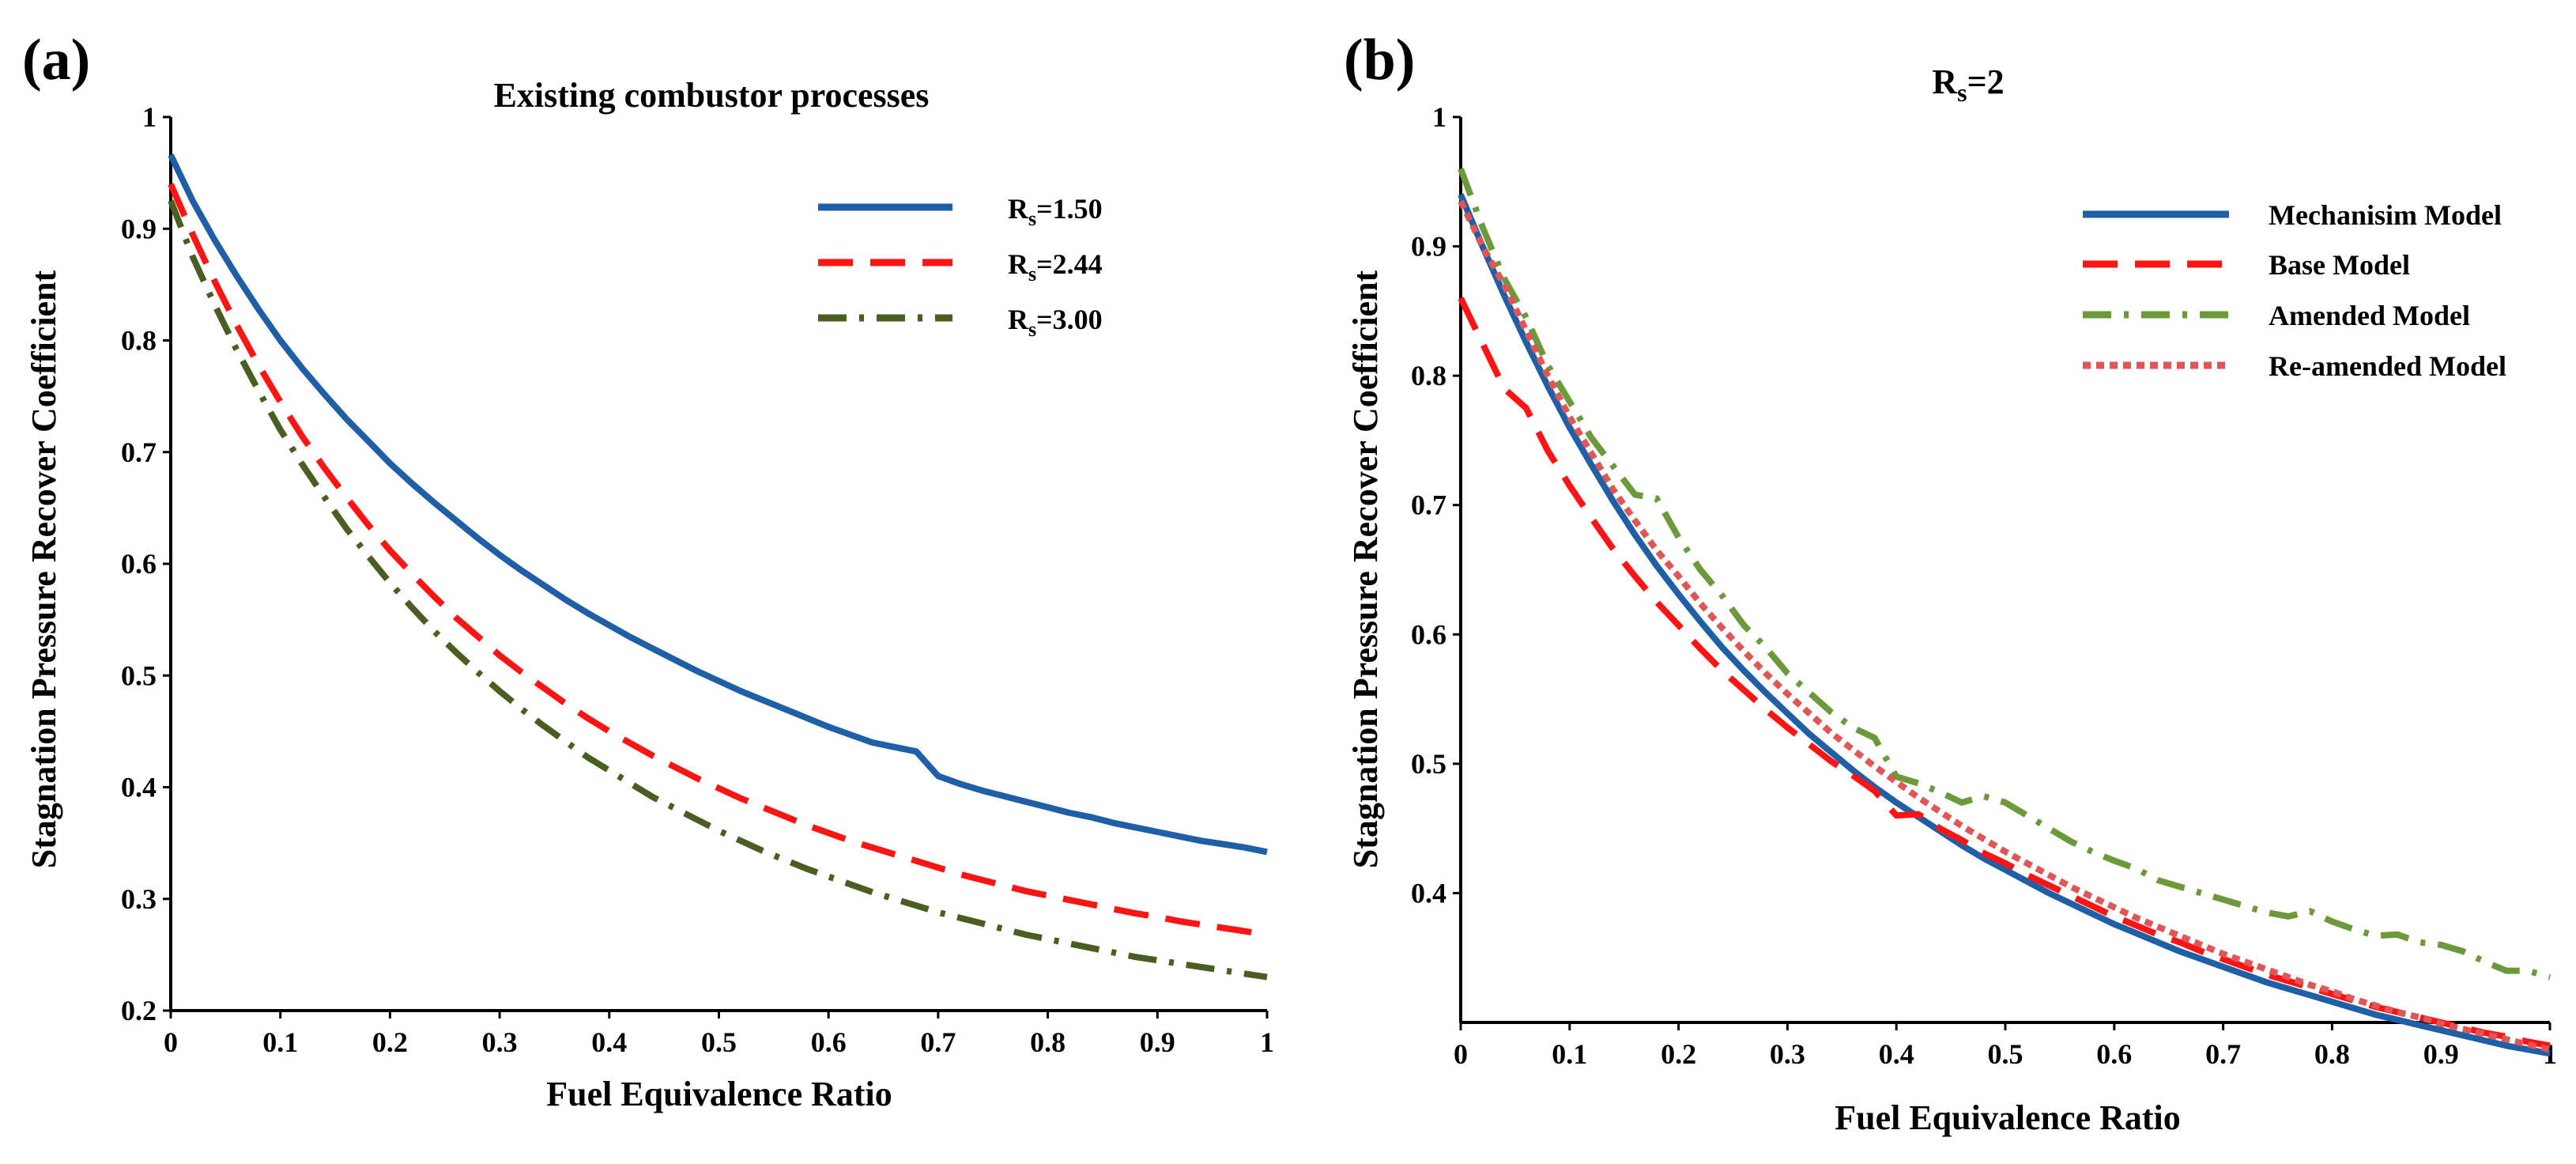 The height and width of the screenshot is (1164, 2576). I want to click on legend-a-label-rs244: Rs=2.44, so click(1055, 266).